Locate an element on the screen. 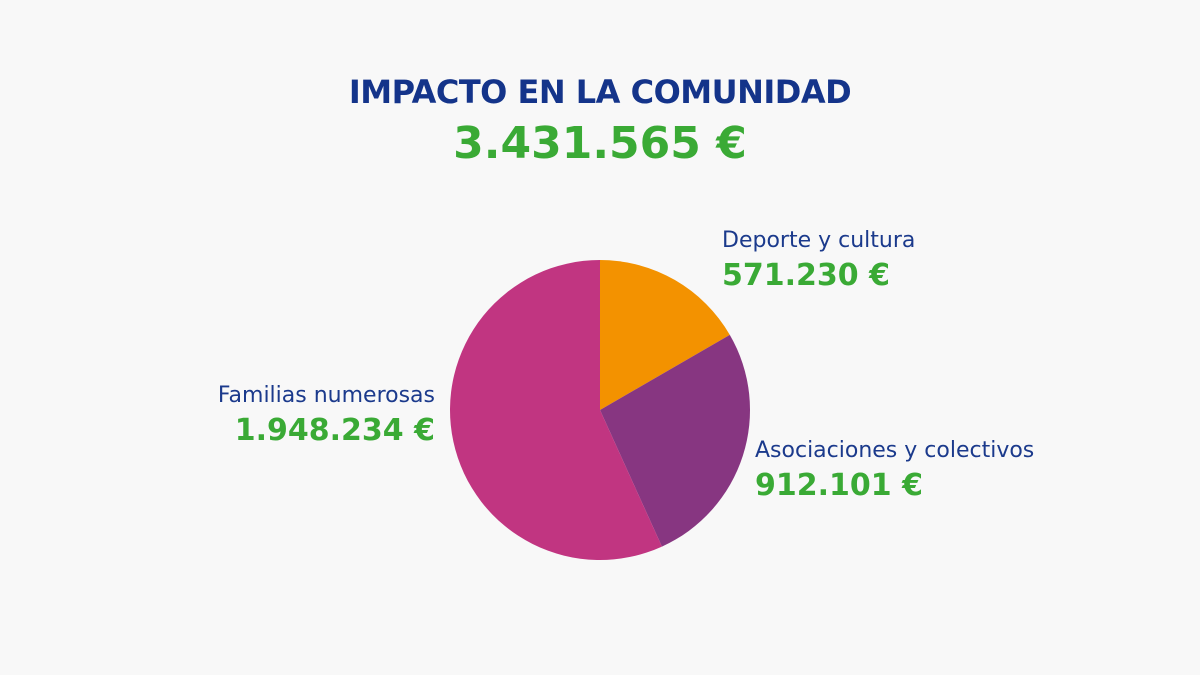  label-deporte-y-cultura-name: Deporte y cultura is located at coordinates (819, 240).